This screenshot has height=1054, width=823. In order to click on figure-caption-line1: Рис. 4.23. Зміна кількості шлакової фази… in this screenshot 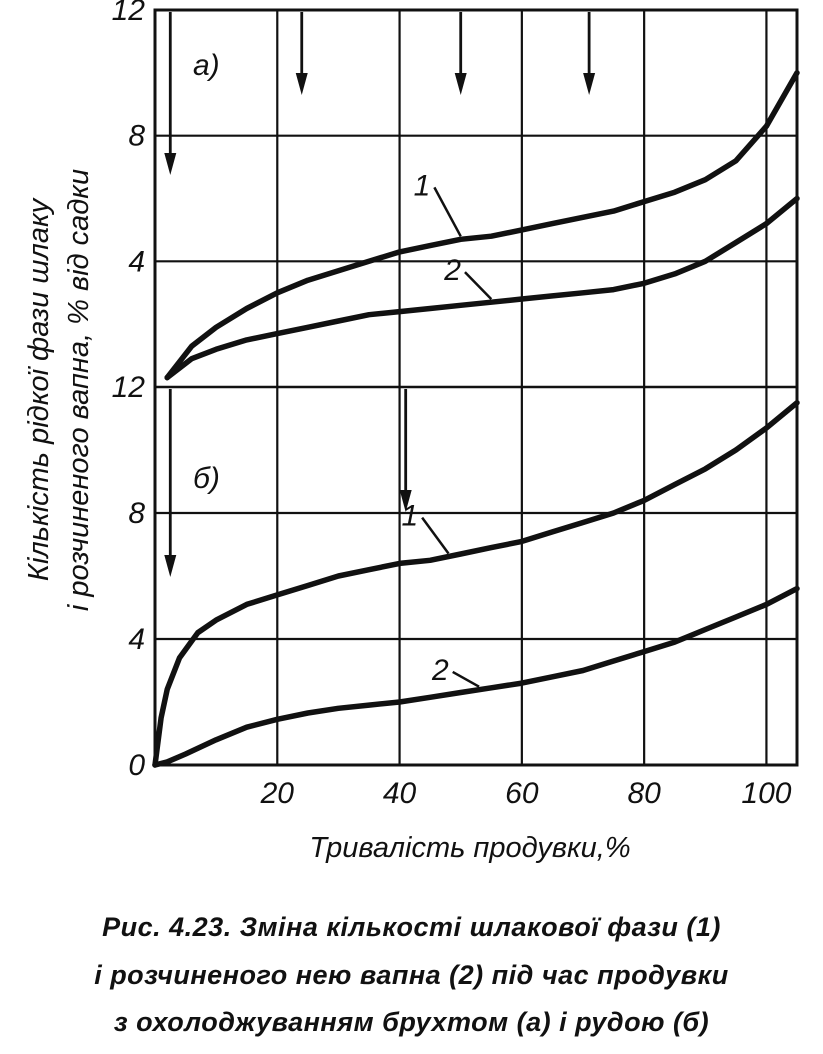, I will do `click(411, 927)`.